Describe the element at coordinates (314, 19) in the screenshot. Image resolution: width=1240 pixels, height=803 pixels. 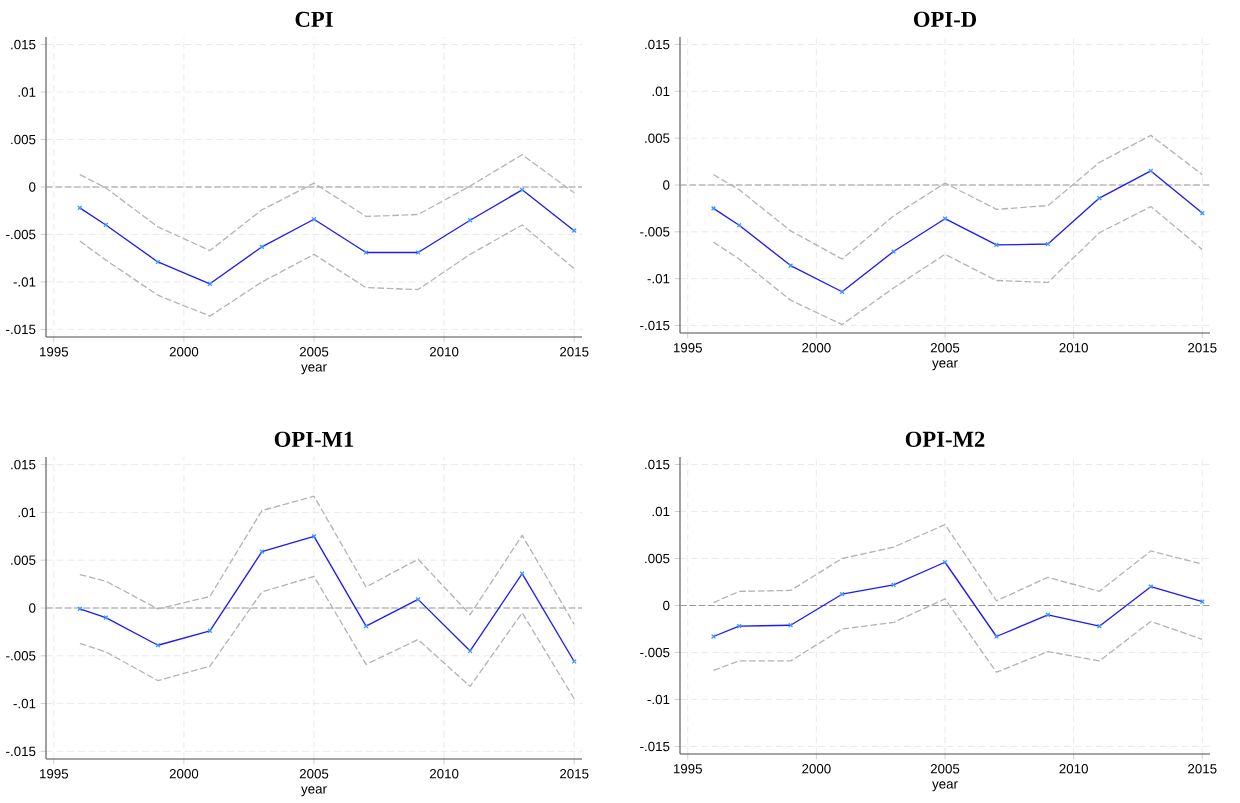
I see `chart-title: CPI` at that location.